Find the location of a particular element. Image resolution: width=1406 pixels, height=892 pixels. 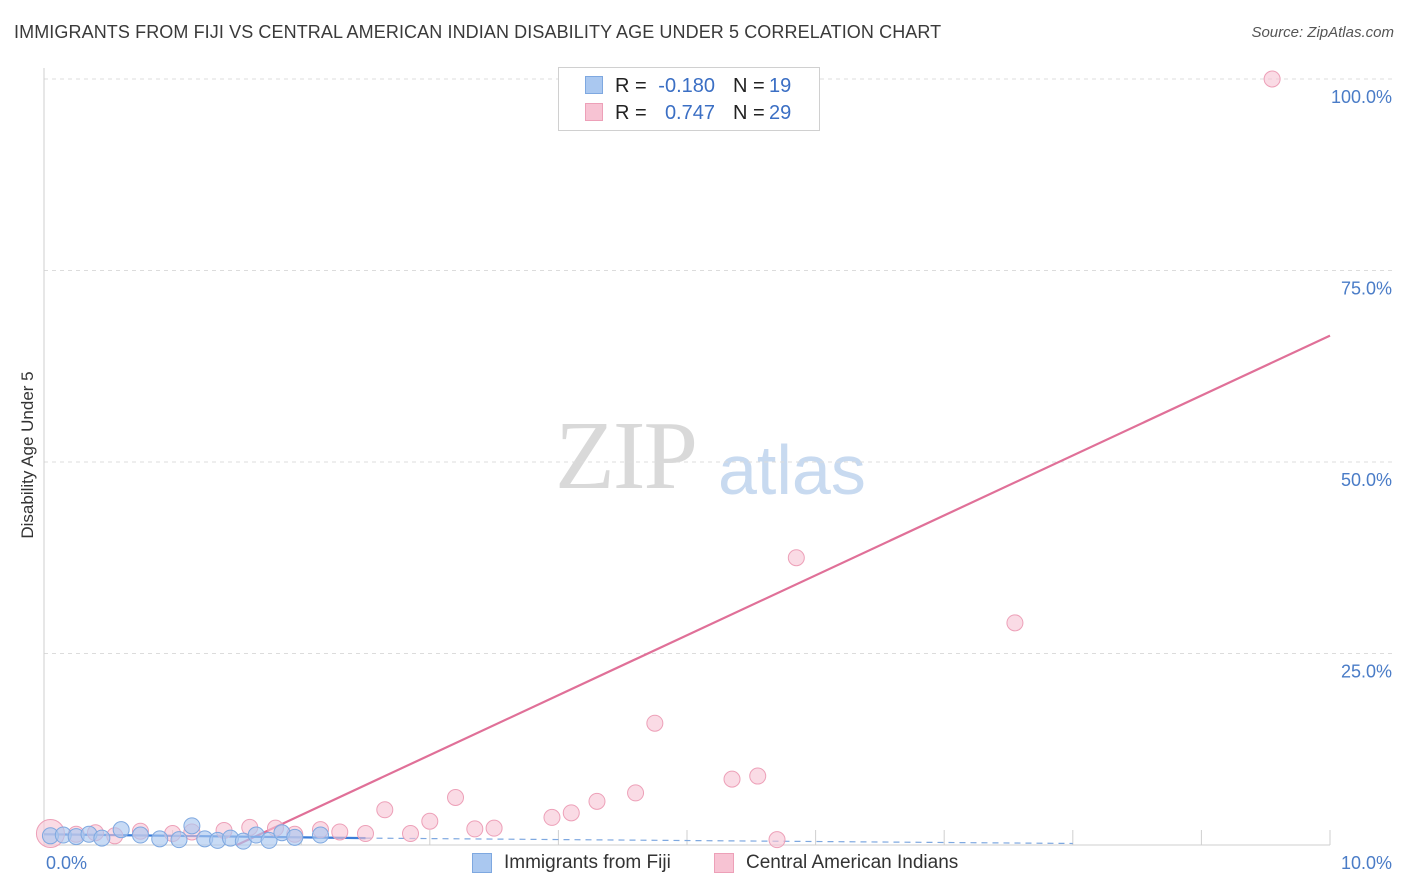

trend-line-fiji-extension is located at coordinates (719, 841).